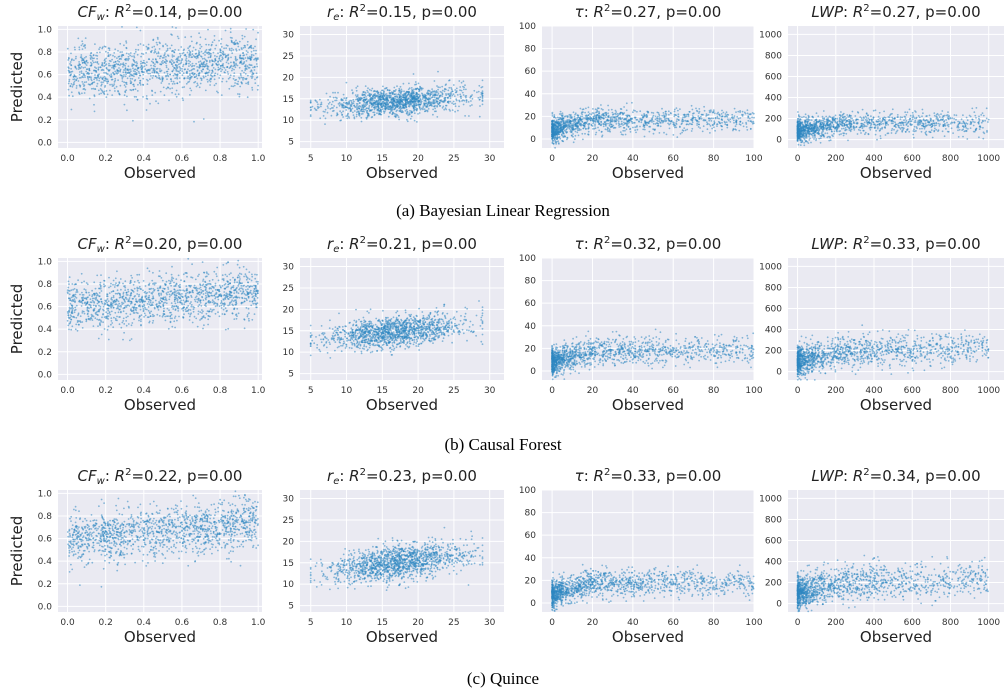 This screenshot has height=700, width=1006. What do you see at coordinates (87, 12) in the screenshot?
I see `title-variable: CF` at bounding box center [87, 12].